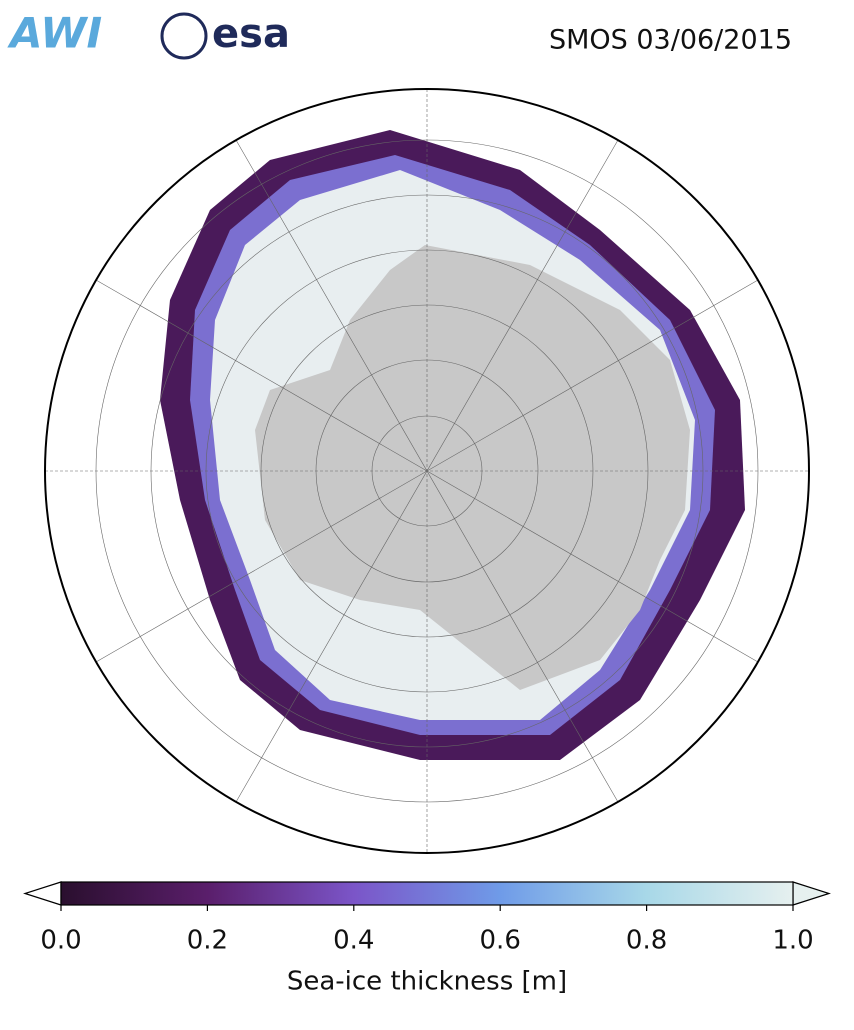  I want to click on awi-logo: AWI, so click(54, 33).